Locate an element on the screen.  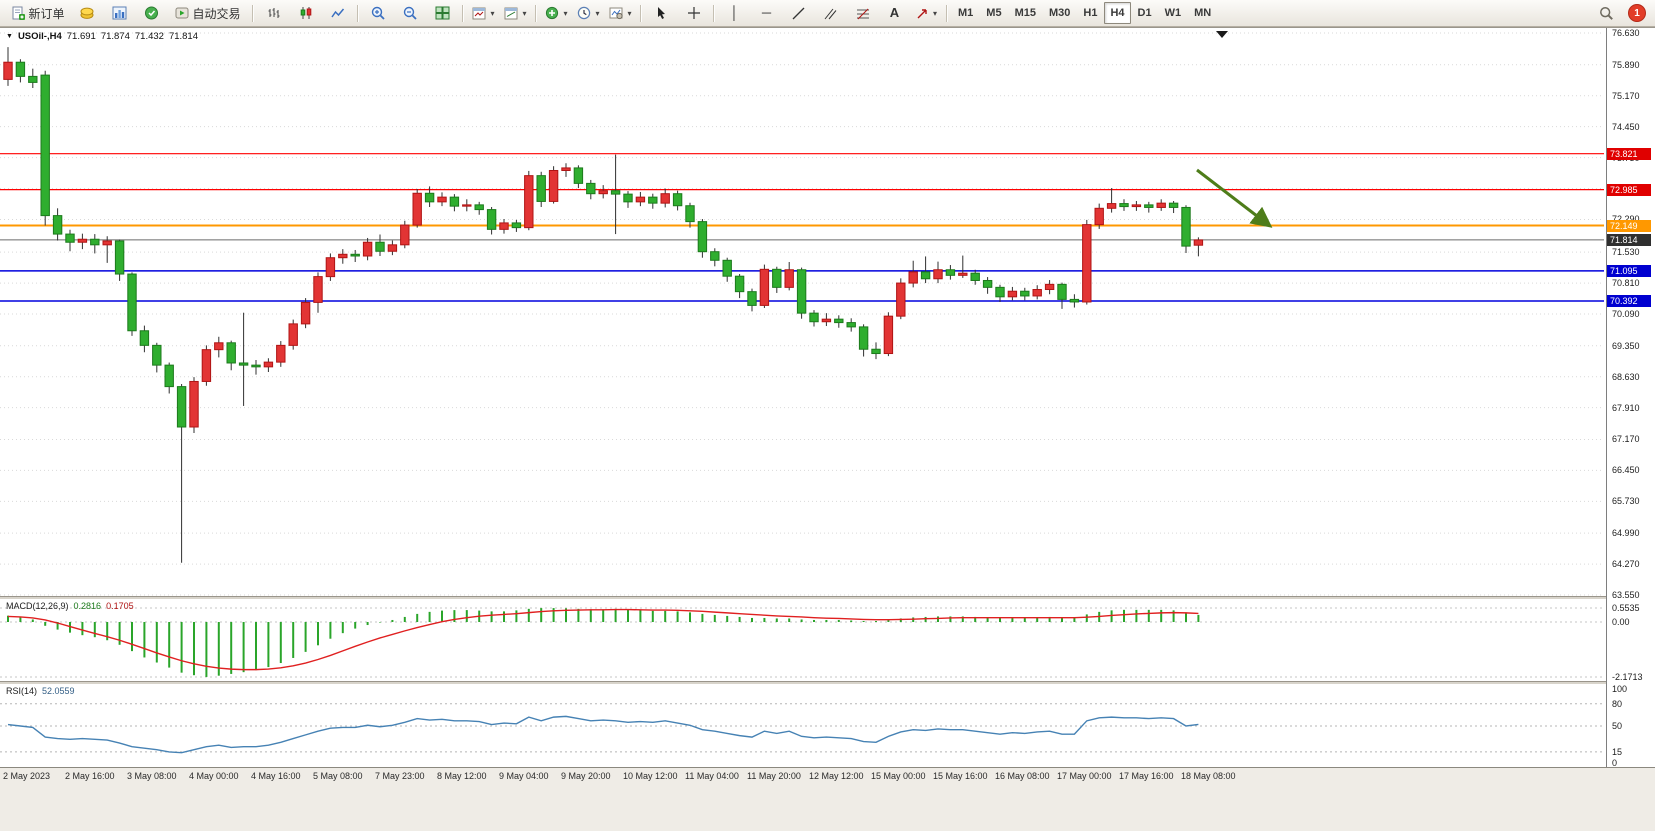
cursor-icon is located at coordinates (661, 13).